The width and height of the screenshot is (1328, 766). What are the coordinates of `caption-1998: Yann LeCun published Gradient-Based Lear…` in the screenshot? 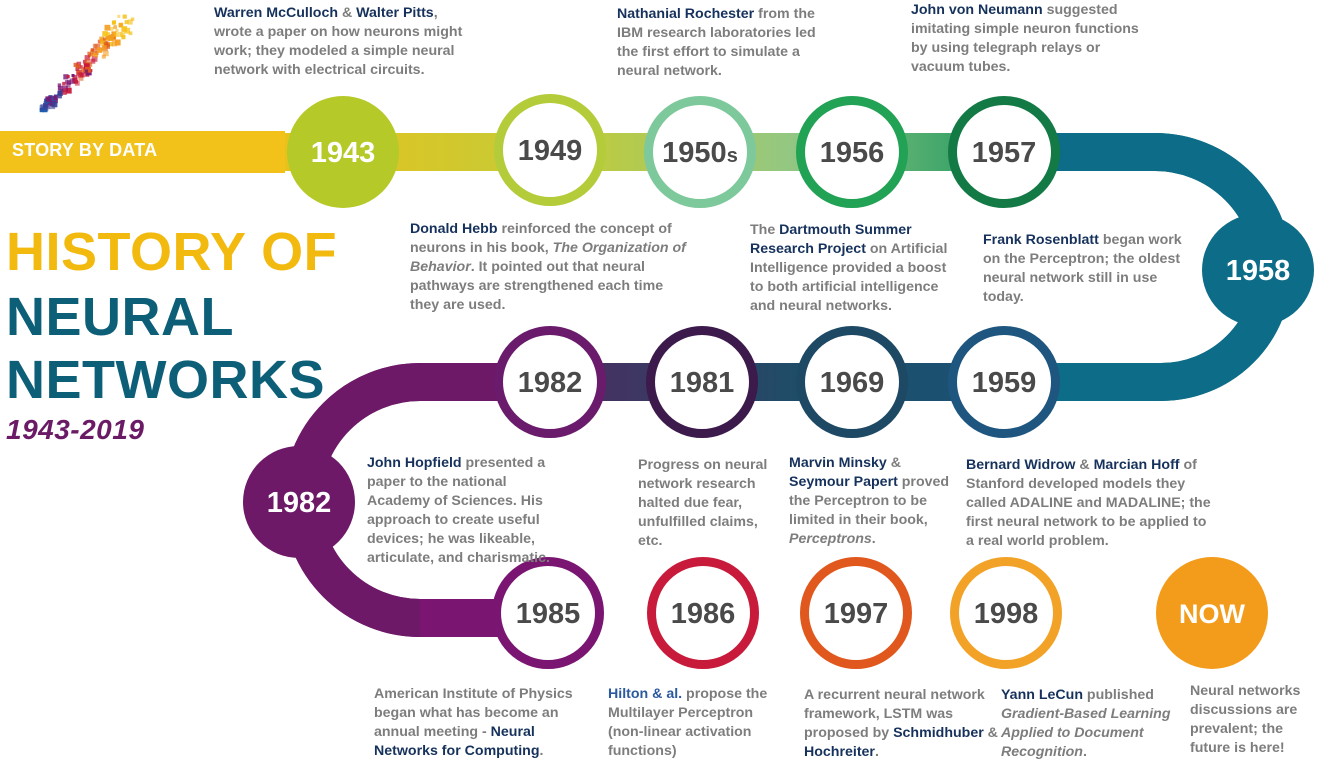 It's located at (1086, 723).